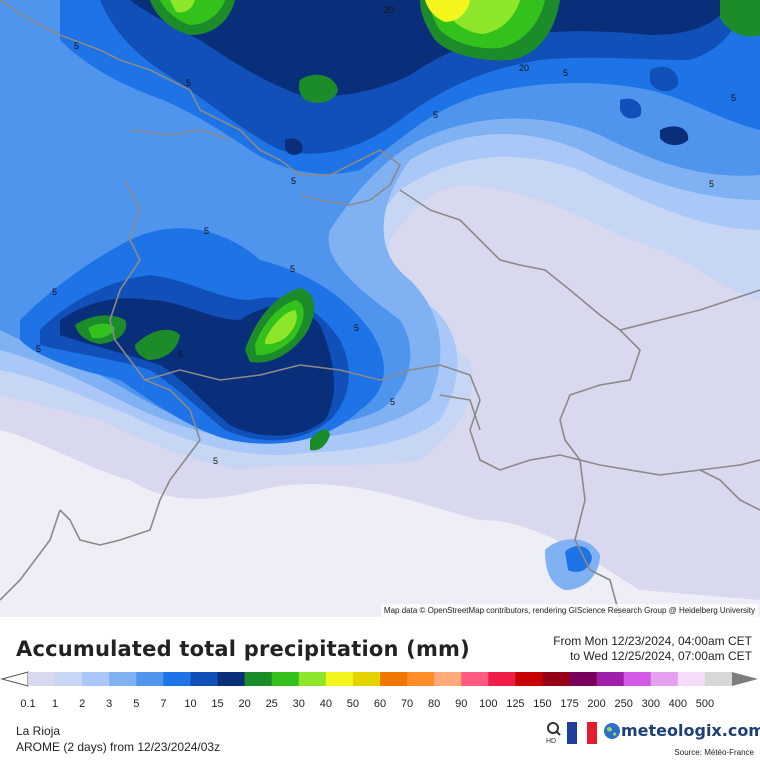  What do you see at coordinates (243, 649) in the screenshot?
I see `legend-title: Accumulated total precipitation (mm)` at bounding box center [243, 649].